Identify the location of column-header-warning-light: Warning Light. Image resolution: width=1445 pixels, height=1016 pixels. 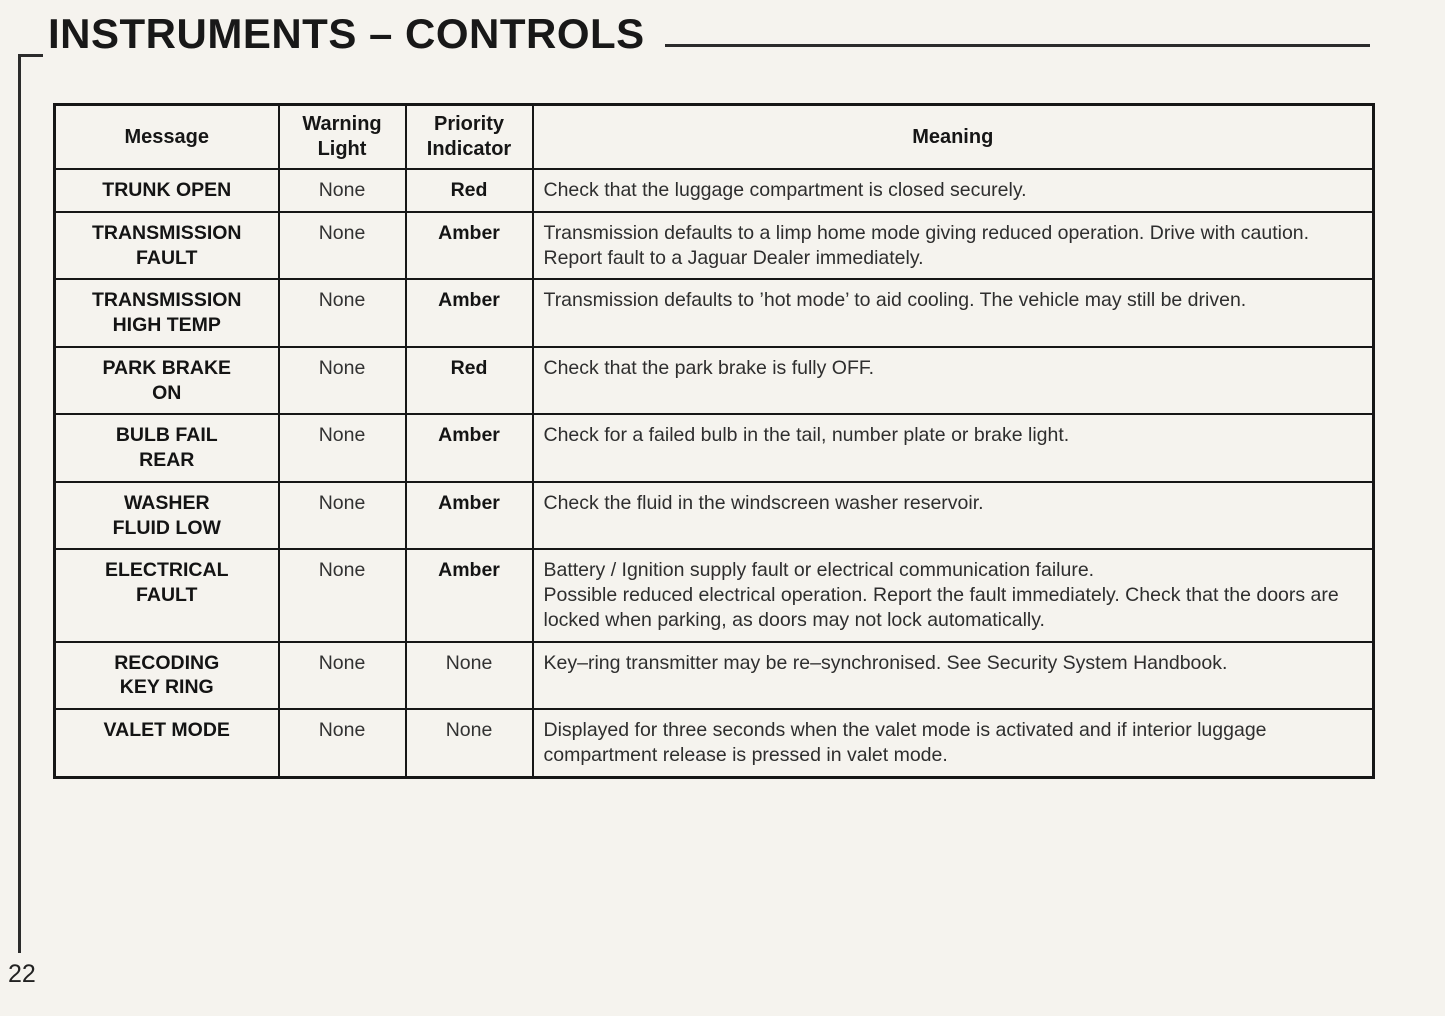
(342, 136).